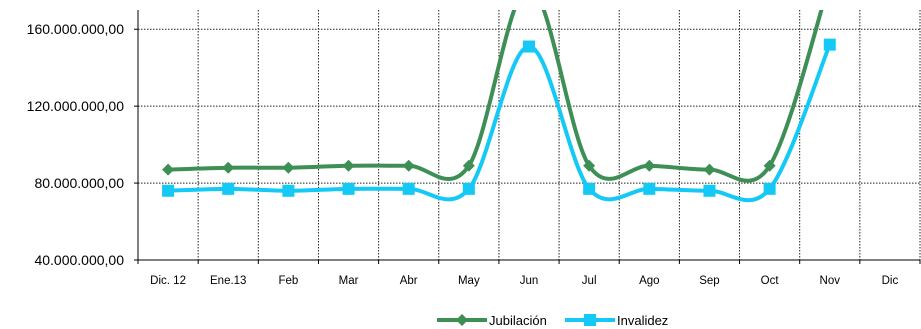 The image size is (921, 329). I want to click on y-tick-label: 40.000.000,00, so click(79, 260).